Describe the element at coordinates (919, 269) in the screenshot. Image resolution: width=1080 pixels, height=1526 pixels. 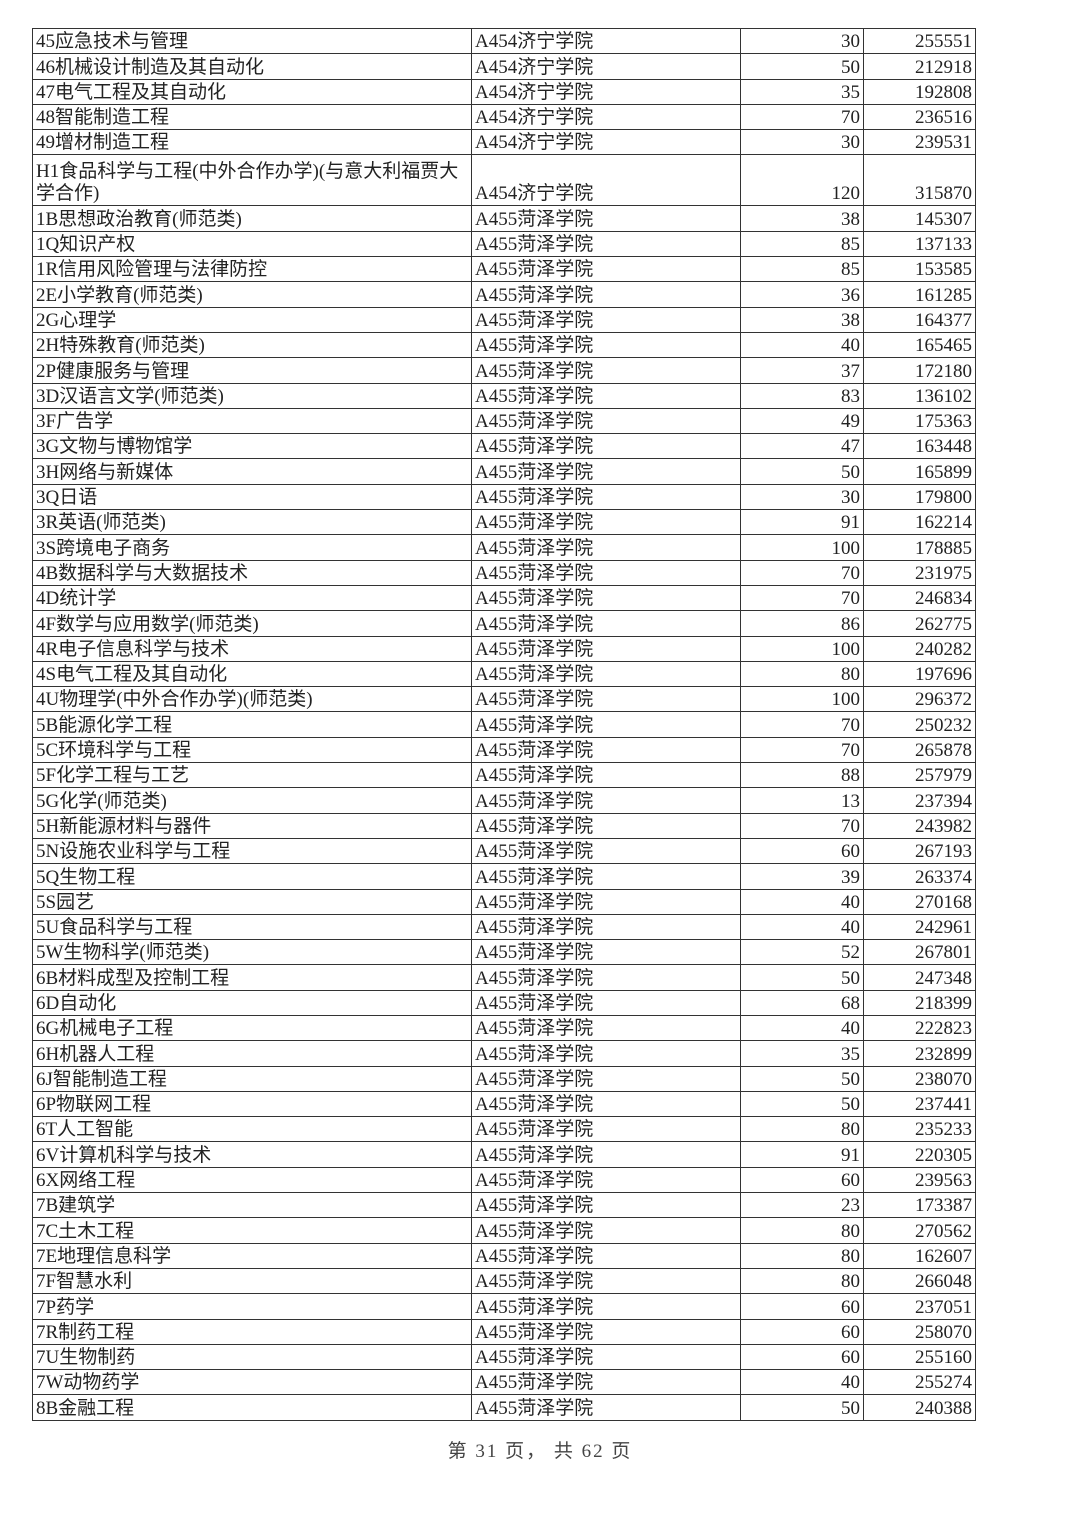
I see `rank-cell: 153585` at that location.